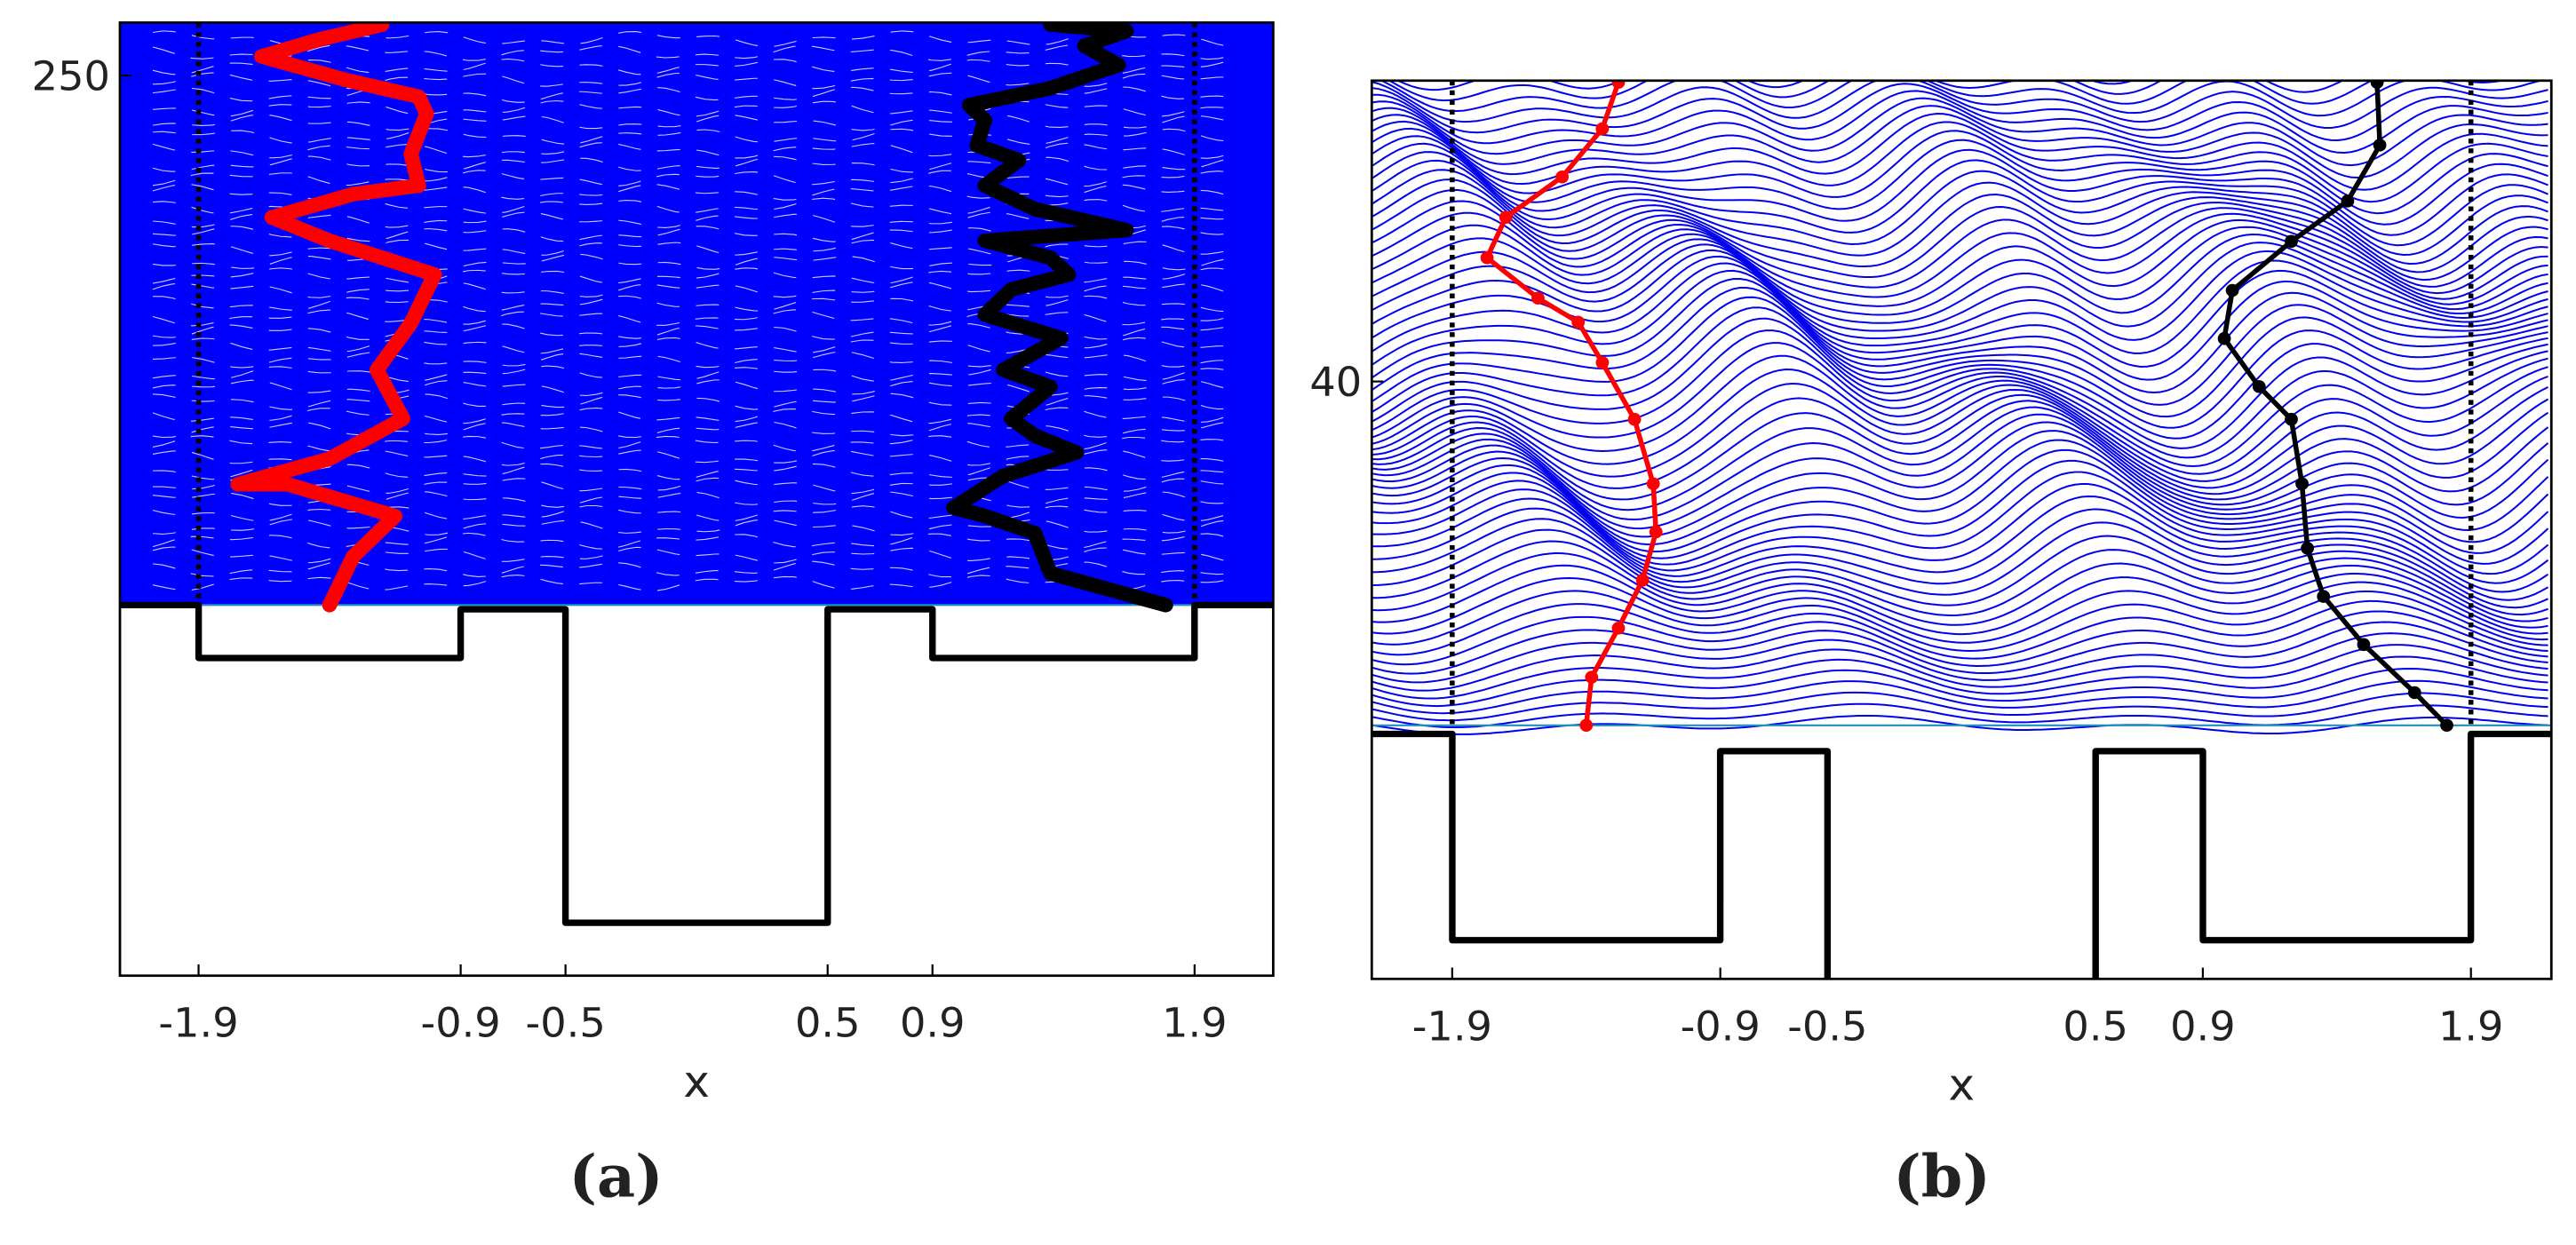  Describe the element at coordinates (2471, 1027) in the screenshot. I see `x-tick-label: 1.9` at that location.